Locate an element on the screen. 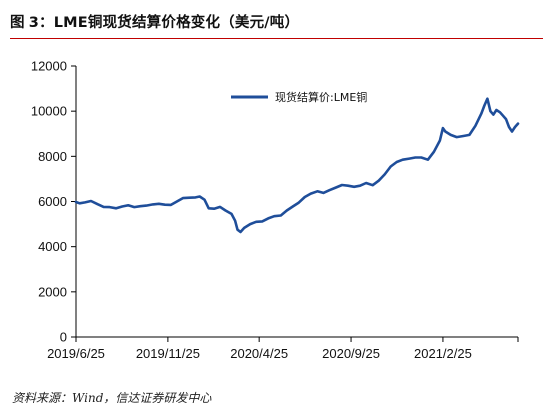 Image resolution: width=553 pixels, height=415 pixels. y-tick-label: 2000 is located at coordinates (52, 291).